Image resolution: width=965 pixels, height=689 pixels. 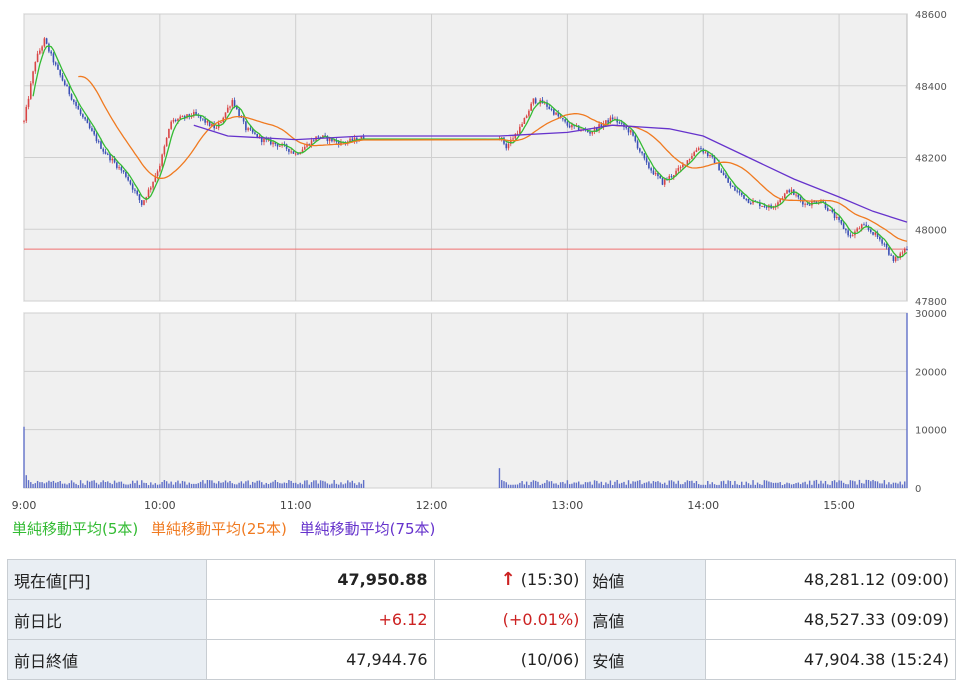 I want to click on legend-ma75: 単純移動平均(75本), so click(x=367, y=529).